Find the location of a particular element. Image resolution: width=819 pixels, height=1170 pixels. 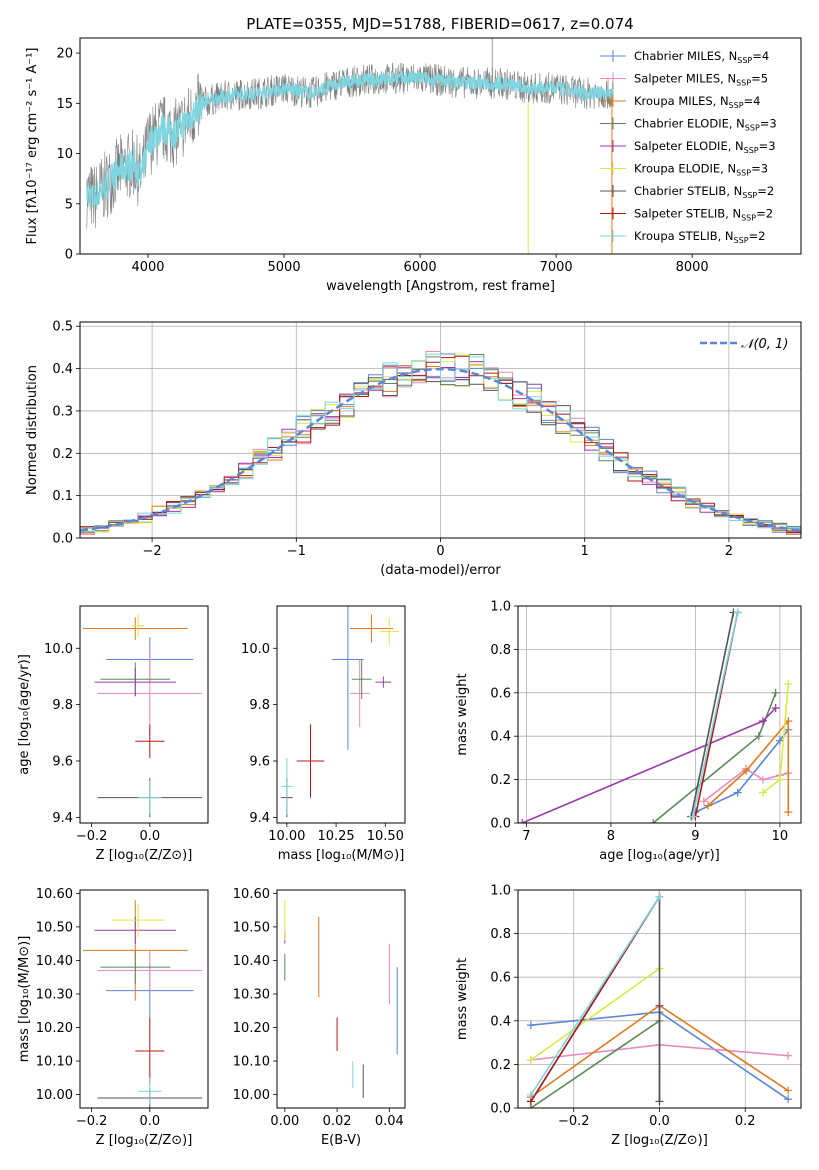

x-tick-label: 0.00 is located at coordinates (284, 1121).